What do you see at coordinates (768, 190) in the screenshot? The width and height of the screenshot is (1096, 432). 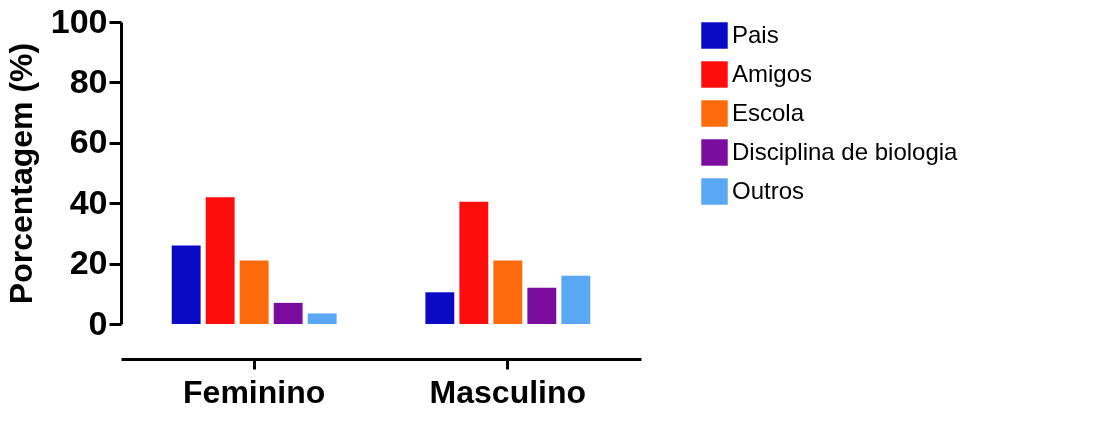 I see `legend-label: Outros` at bounding box center [768, 190].